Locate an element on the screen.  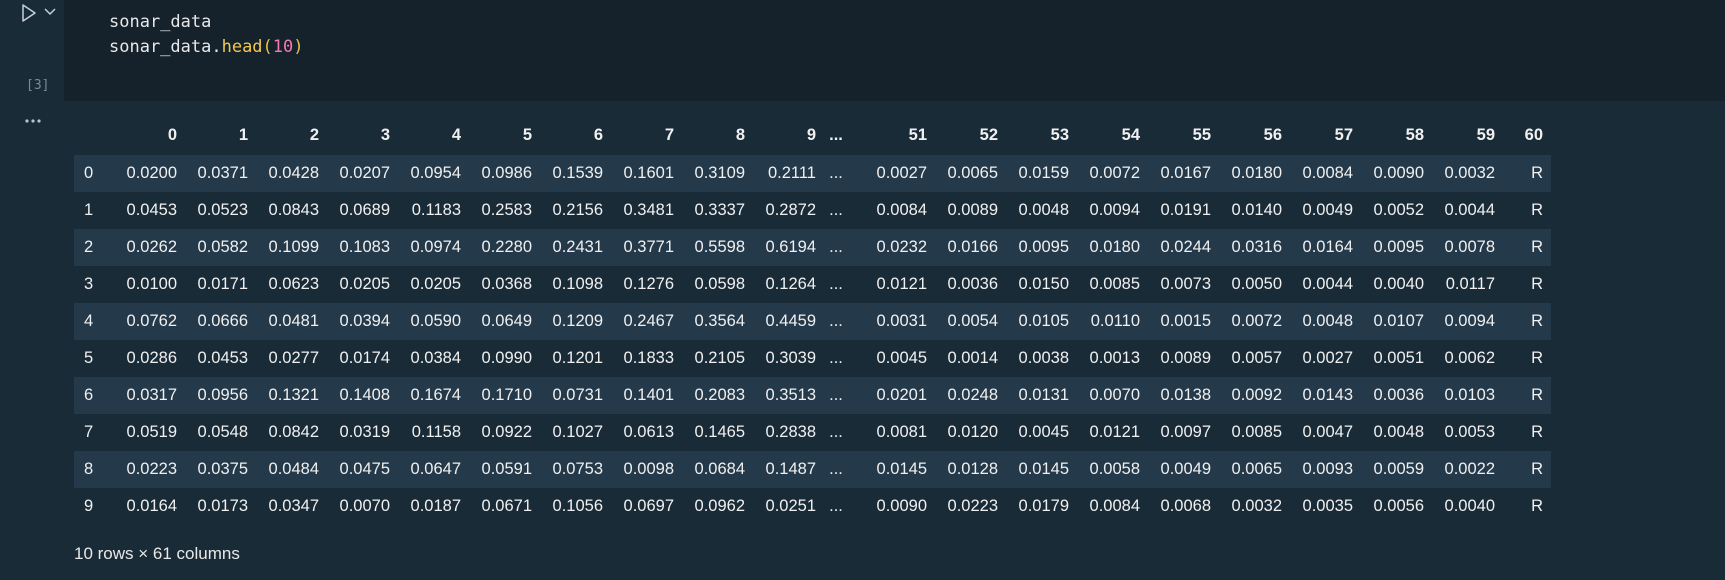
table-cell: 0.0072 is located at coordinates (1256, 321).